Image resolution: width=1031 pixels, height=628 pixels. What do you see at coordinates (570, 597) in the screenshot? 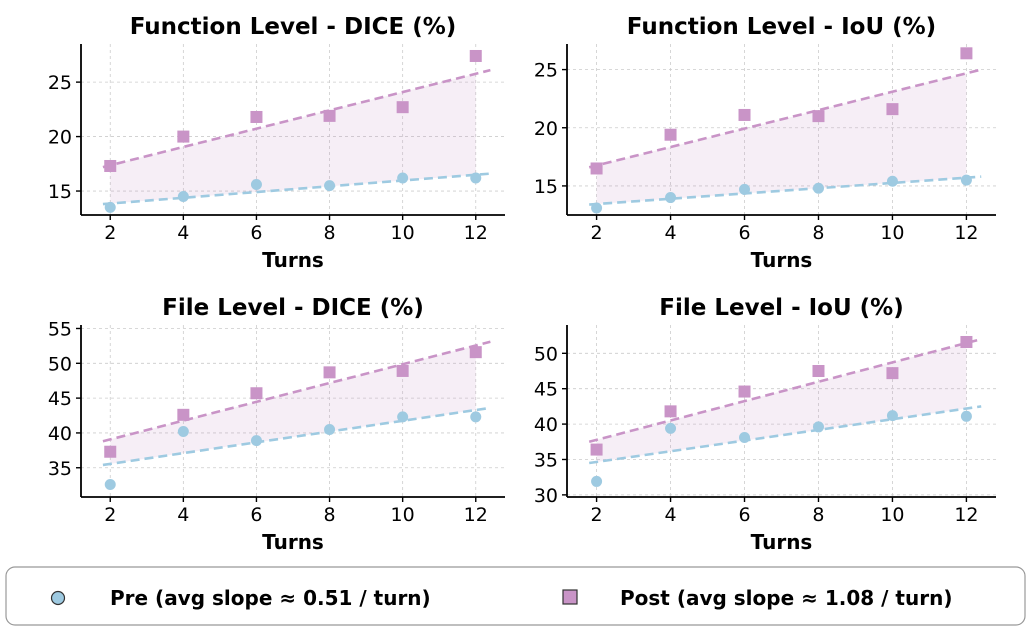
I see `legend-post-marker` at bounding box center [570, 597].